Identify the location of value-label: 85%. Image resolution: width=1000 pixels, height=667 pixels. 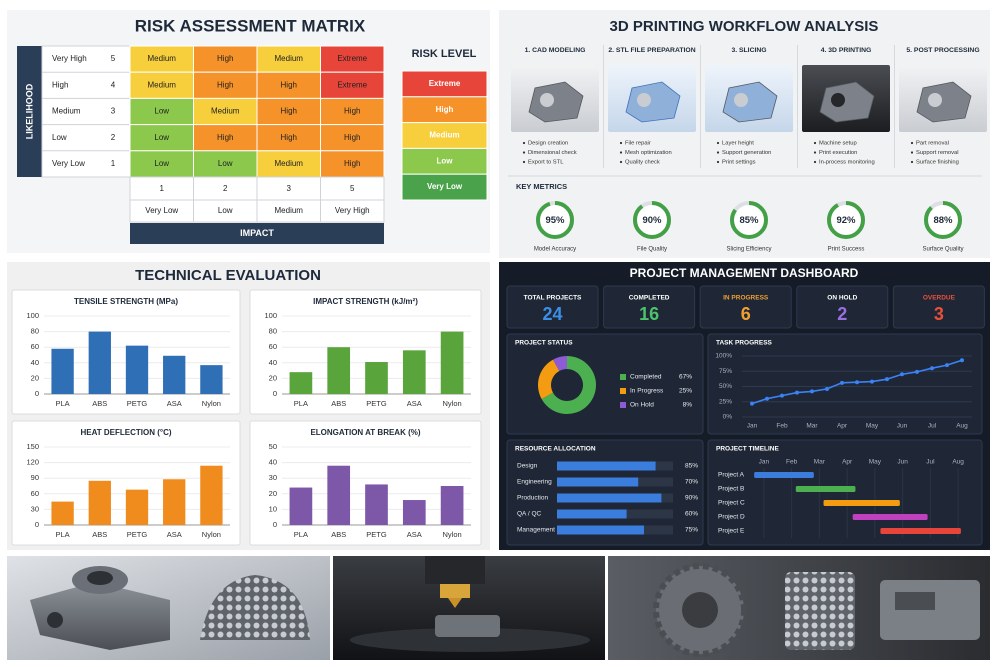
(691, 466).